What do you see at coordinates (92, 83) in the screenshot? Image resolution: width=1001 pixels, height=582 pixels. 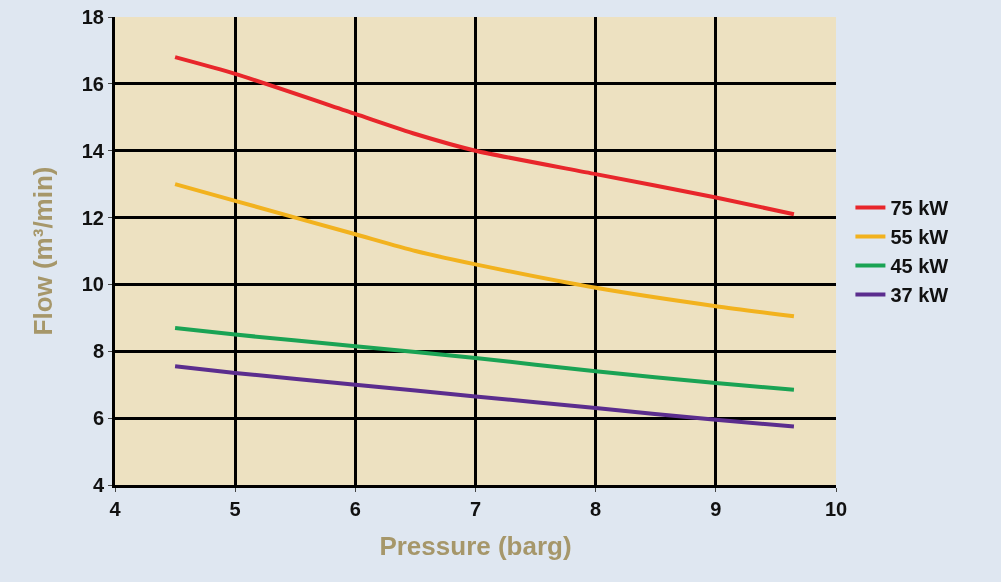 I see `y-tick-label: 16` at bounding box center [92, 83].